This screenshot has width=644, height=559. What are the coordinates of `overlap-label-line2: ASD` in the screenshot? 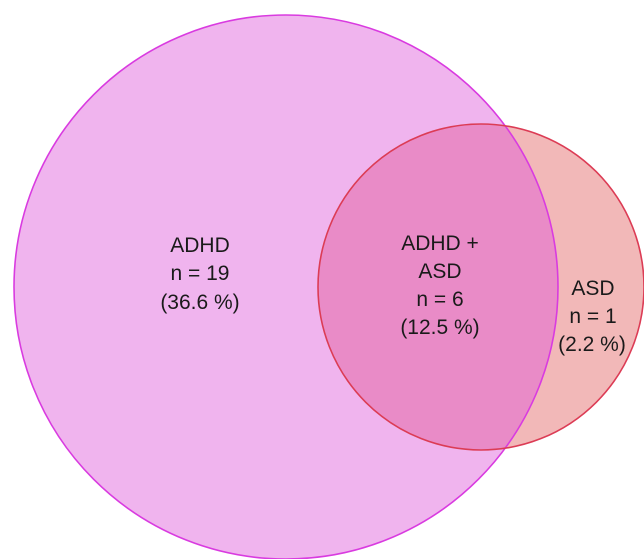 It's located at (439, 271).